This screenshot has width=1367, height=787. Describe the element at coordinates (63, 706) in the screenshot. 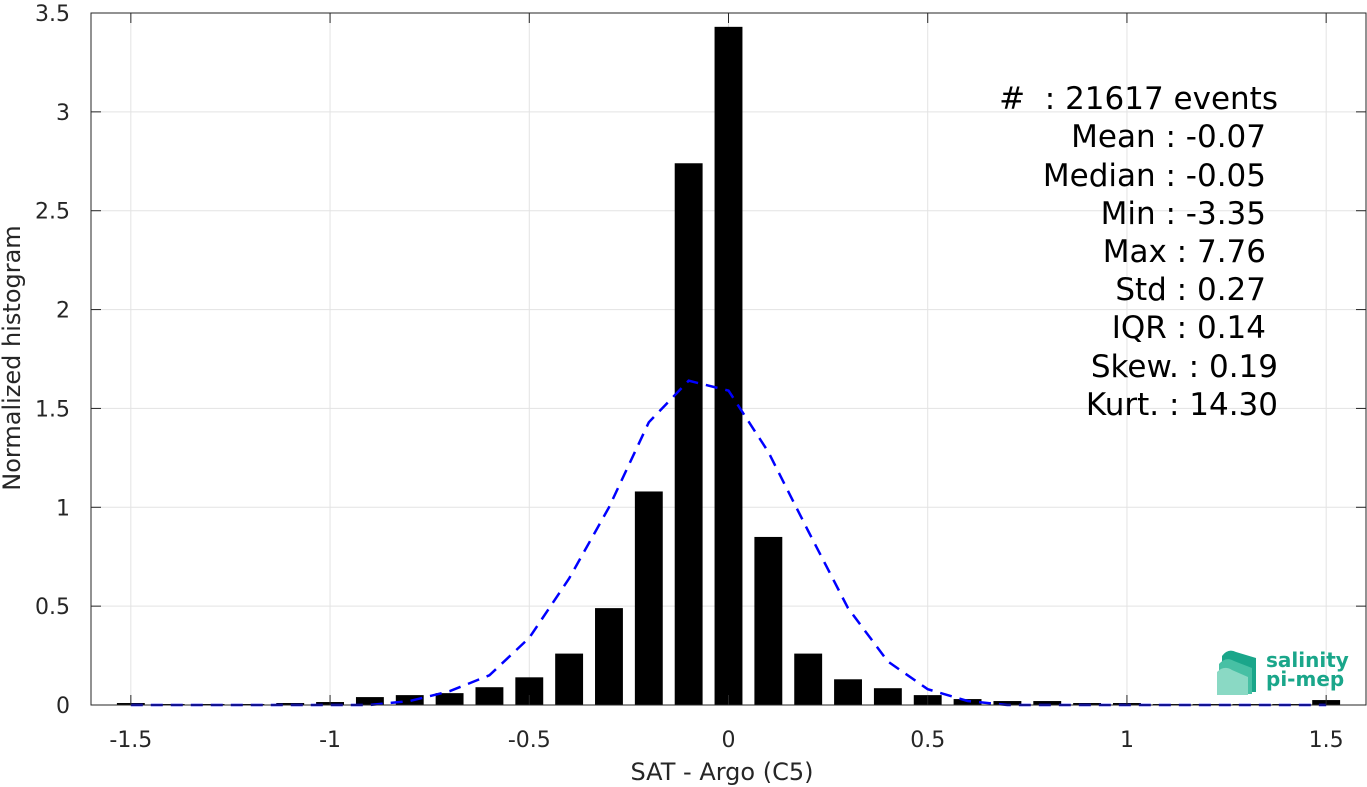

I see `y-tick-label: 0` at that location.